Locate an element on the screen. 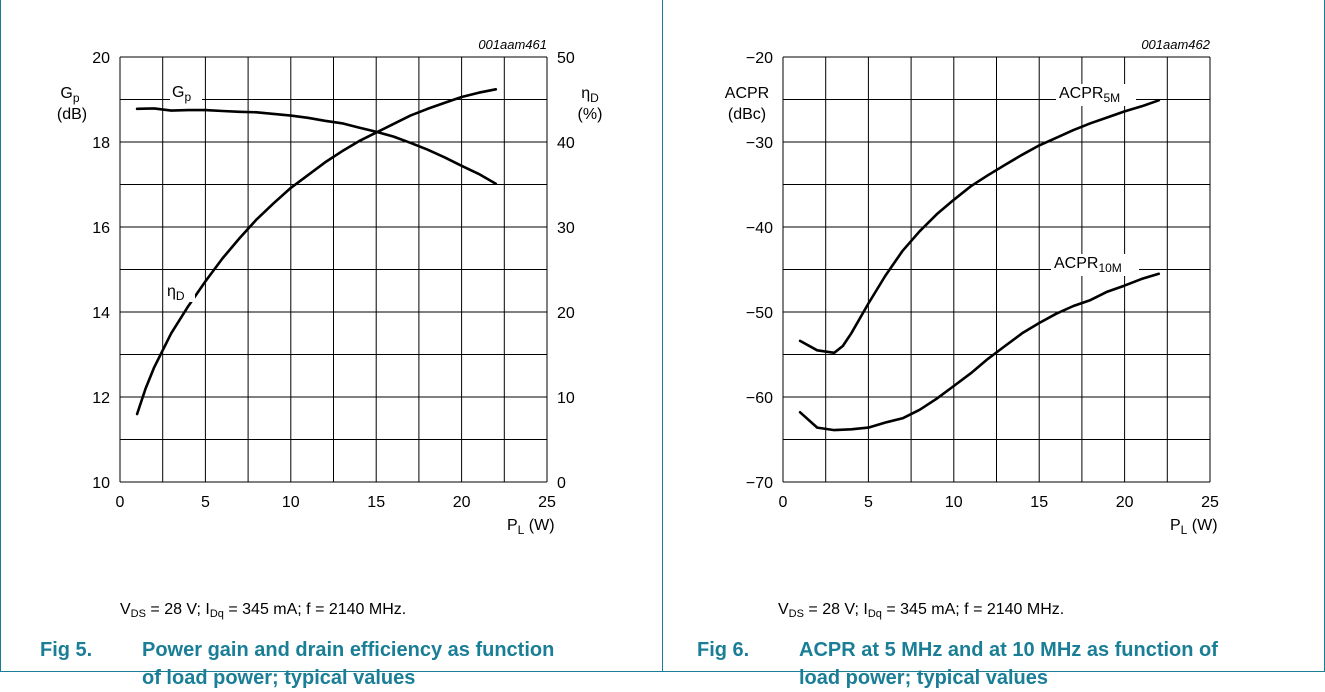 The image size is (1325, 692). fig6-conditions: VDS = 28 V; IDq = 345 mA; f = 2140 MHz. is located at coordinates (921, 610).